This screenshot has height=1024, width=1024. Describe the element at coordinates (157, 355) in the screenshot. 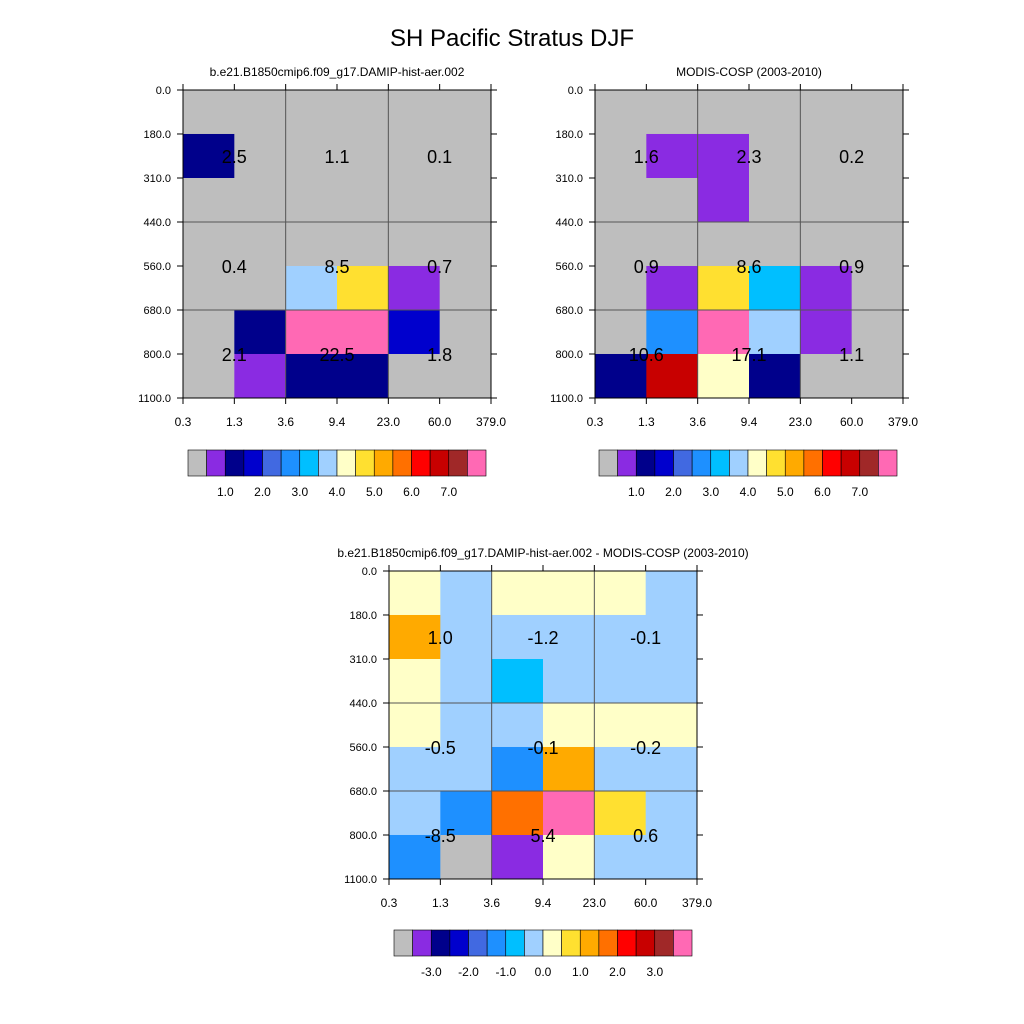

I see `y-tick-label: 800.0` at that location.